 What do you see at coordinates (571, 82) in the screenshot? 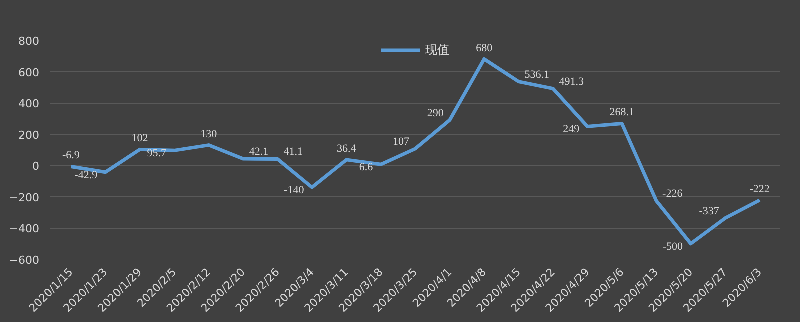
I see `data-label: 491.3` at bounding box center [571, 82].